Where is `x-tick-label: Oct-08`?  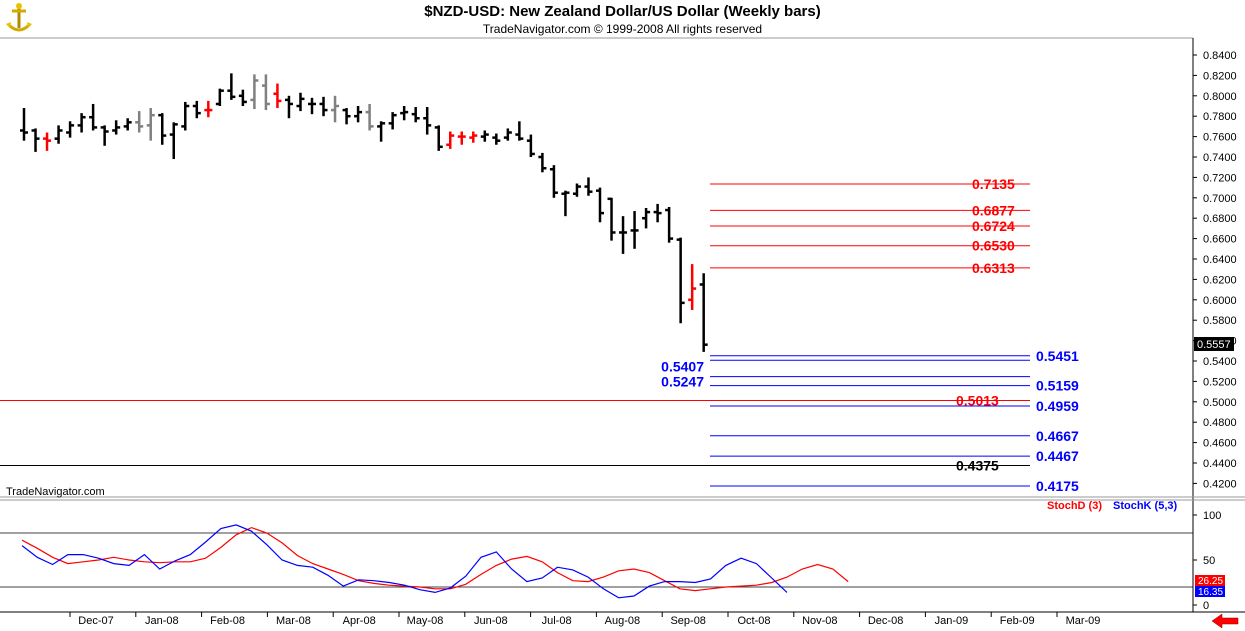
x-tick-label: Oct-08 is located at coordinates (753, 621).